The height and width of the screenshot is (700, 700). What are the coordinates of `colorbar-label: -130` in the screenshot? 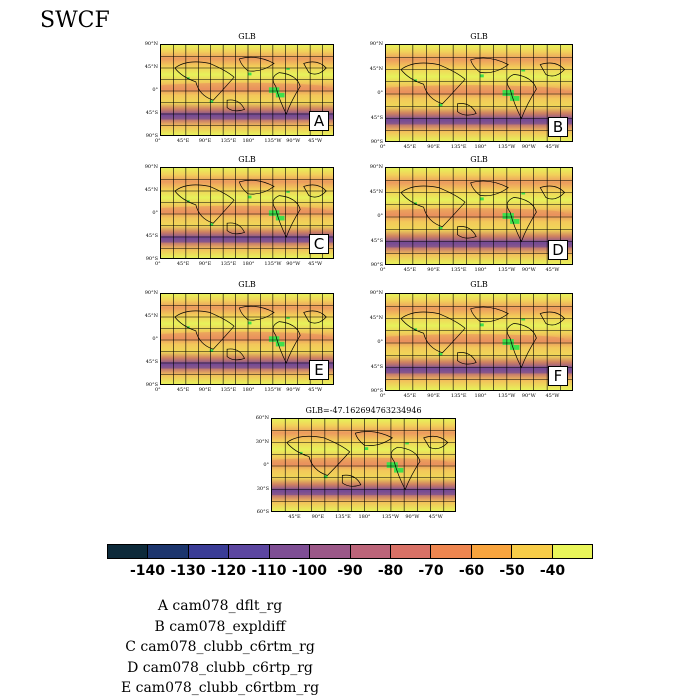 It's located at (188, 571).